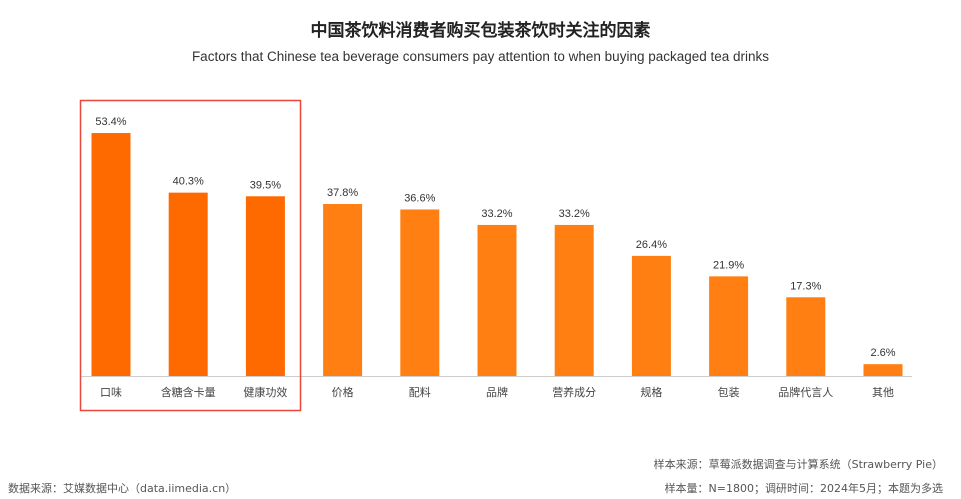 The width and height of the screenshot is (961, 499). What do you see at coordinates (188, 182) in the screenshot?
I see `data-label-1: 40.3%` at bounding box center [188, 182].